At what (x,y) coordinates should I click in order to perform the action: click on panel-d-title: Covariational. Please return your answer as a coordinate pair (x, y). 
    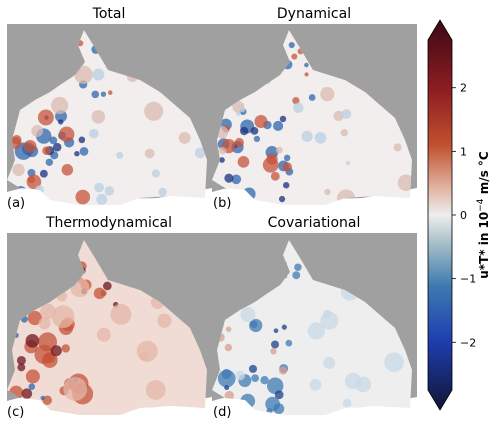
    Looking at the image, I should click on (314, 223).